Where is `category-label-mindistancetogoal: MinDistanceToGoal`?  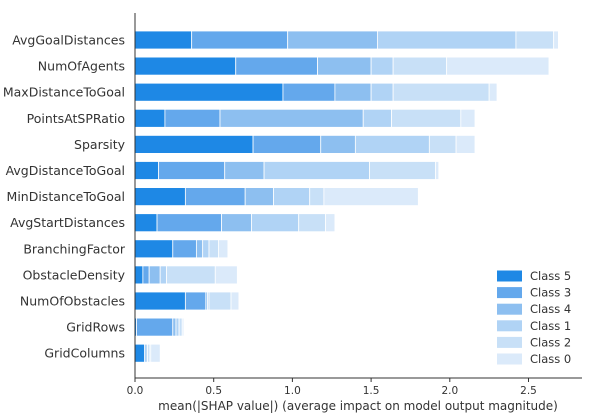
category-label-mindistancetogoal: MinDistanceToGoal is located at coordinates (66, 196).